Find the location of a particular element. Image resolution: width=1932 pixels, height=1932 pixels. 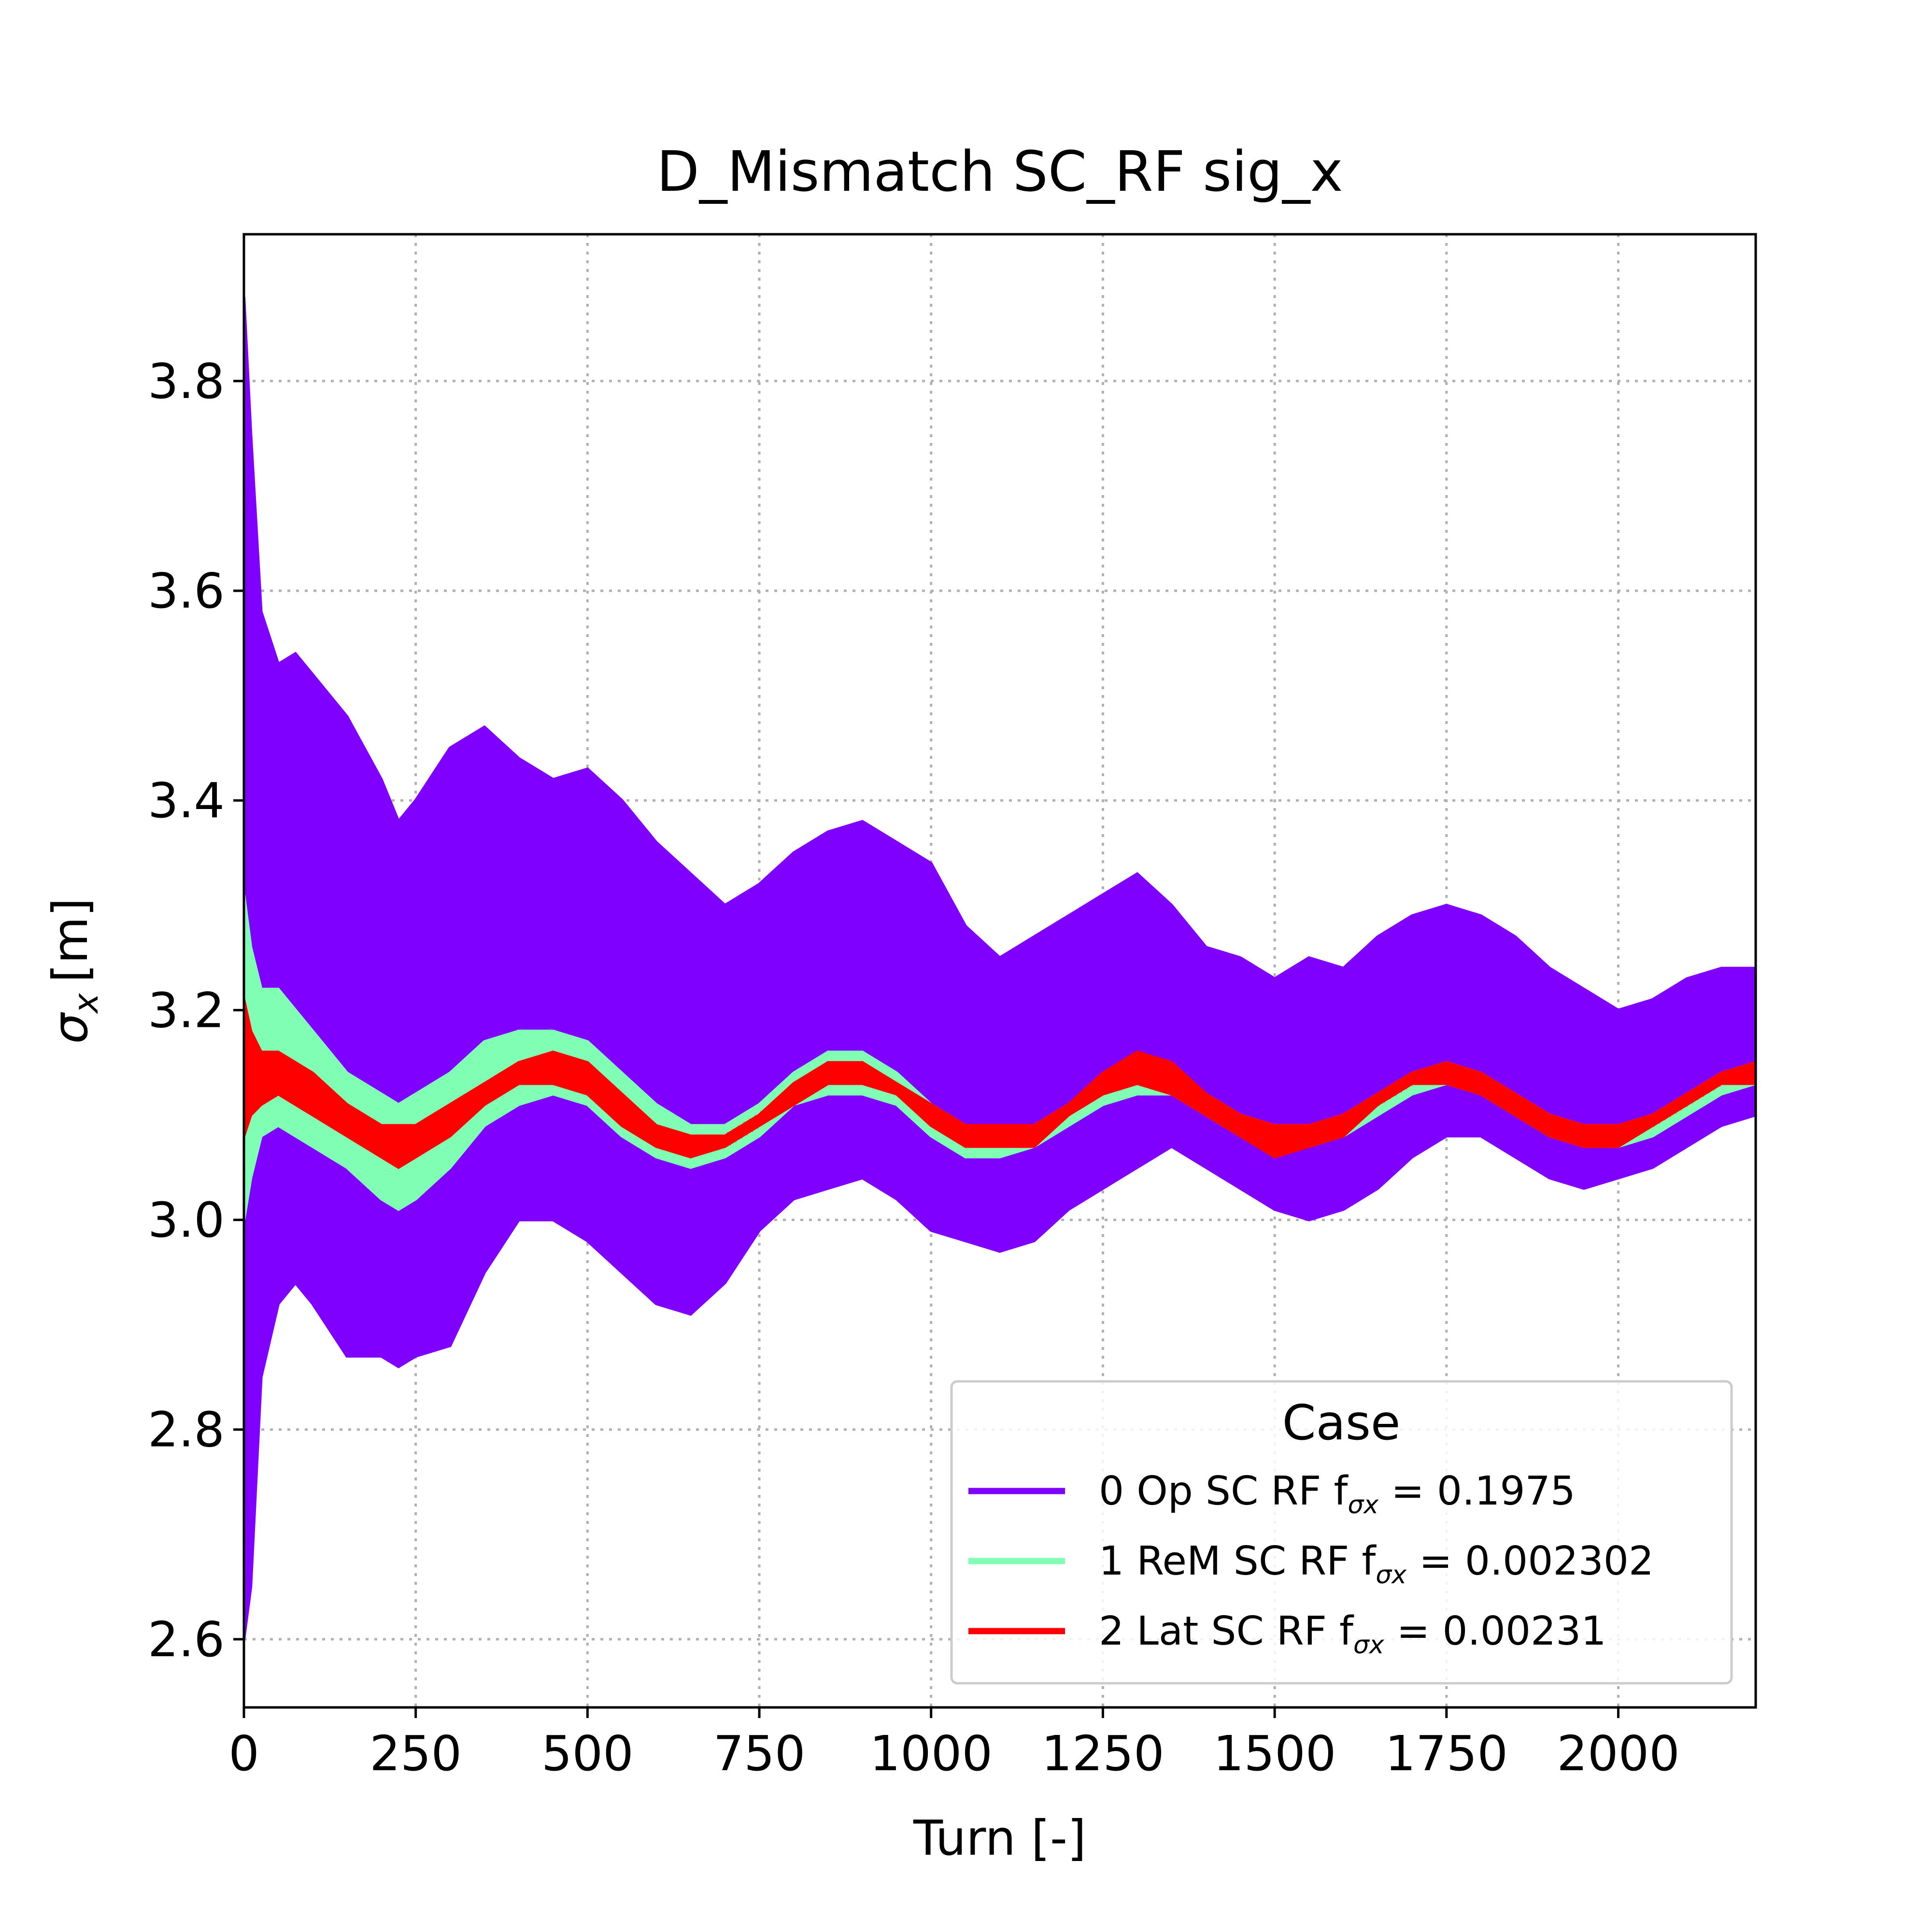

legend-label-2: 2 Lat SC RF fσx = 0.00231 is located at coordinates (1352, 1634).